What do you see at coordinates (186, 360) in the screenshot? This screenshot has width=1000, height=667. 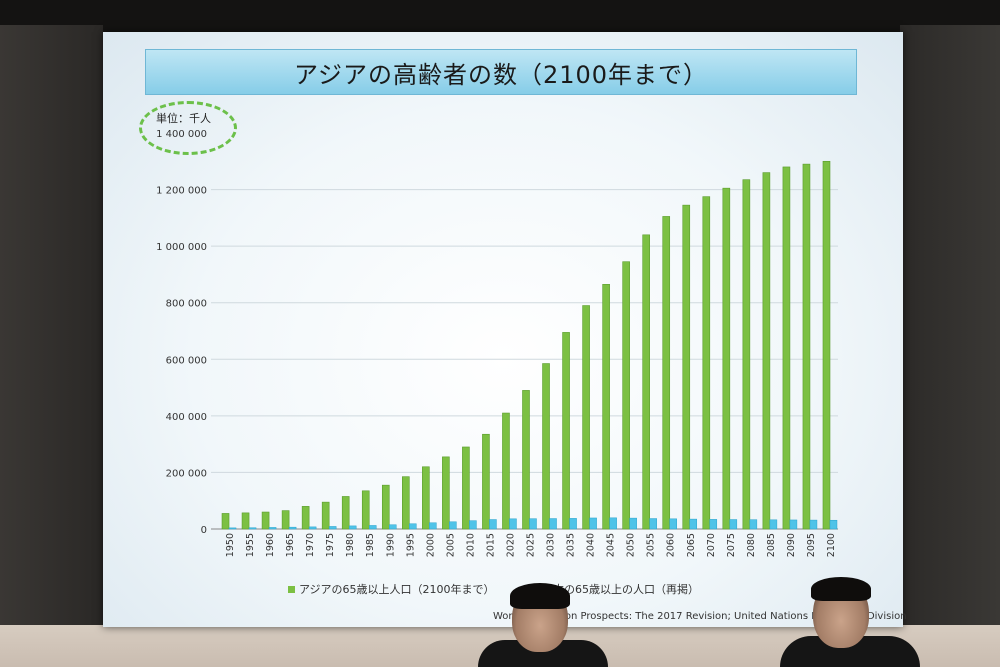 I see `y-tick-label: 600 000` at bounding box center [186, 360].